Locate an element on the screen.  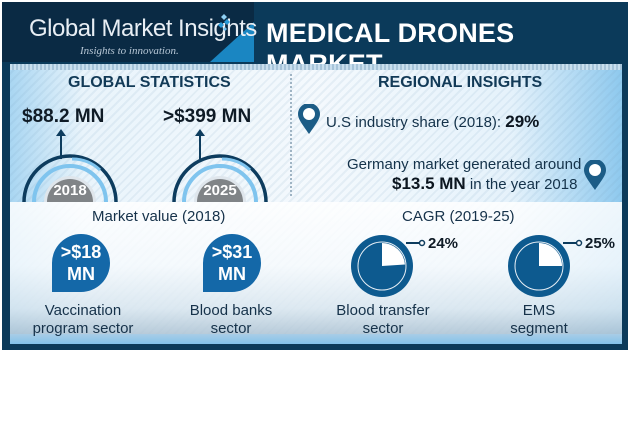
value-bubble-vaccination: >$18 MN is located at coordinates (81, 263).